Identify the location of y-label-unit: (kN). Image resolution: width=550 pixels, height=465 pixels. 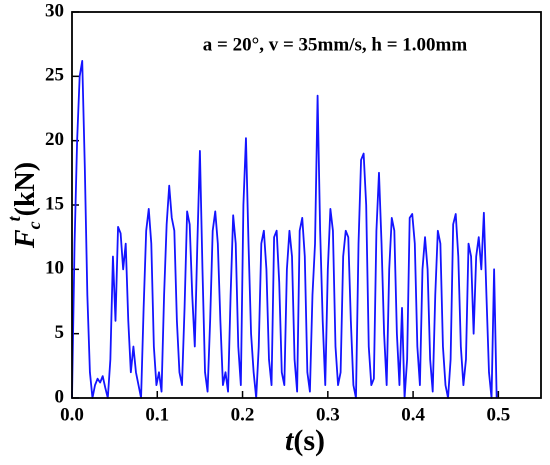
(25, 189).